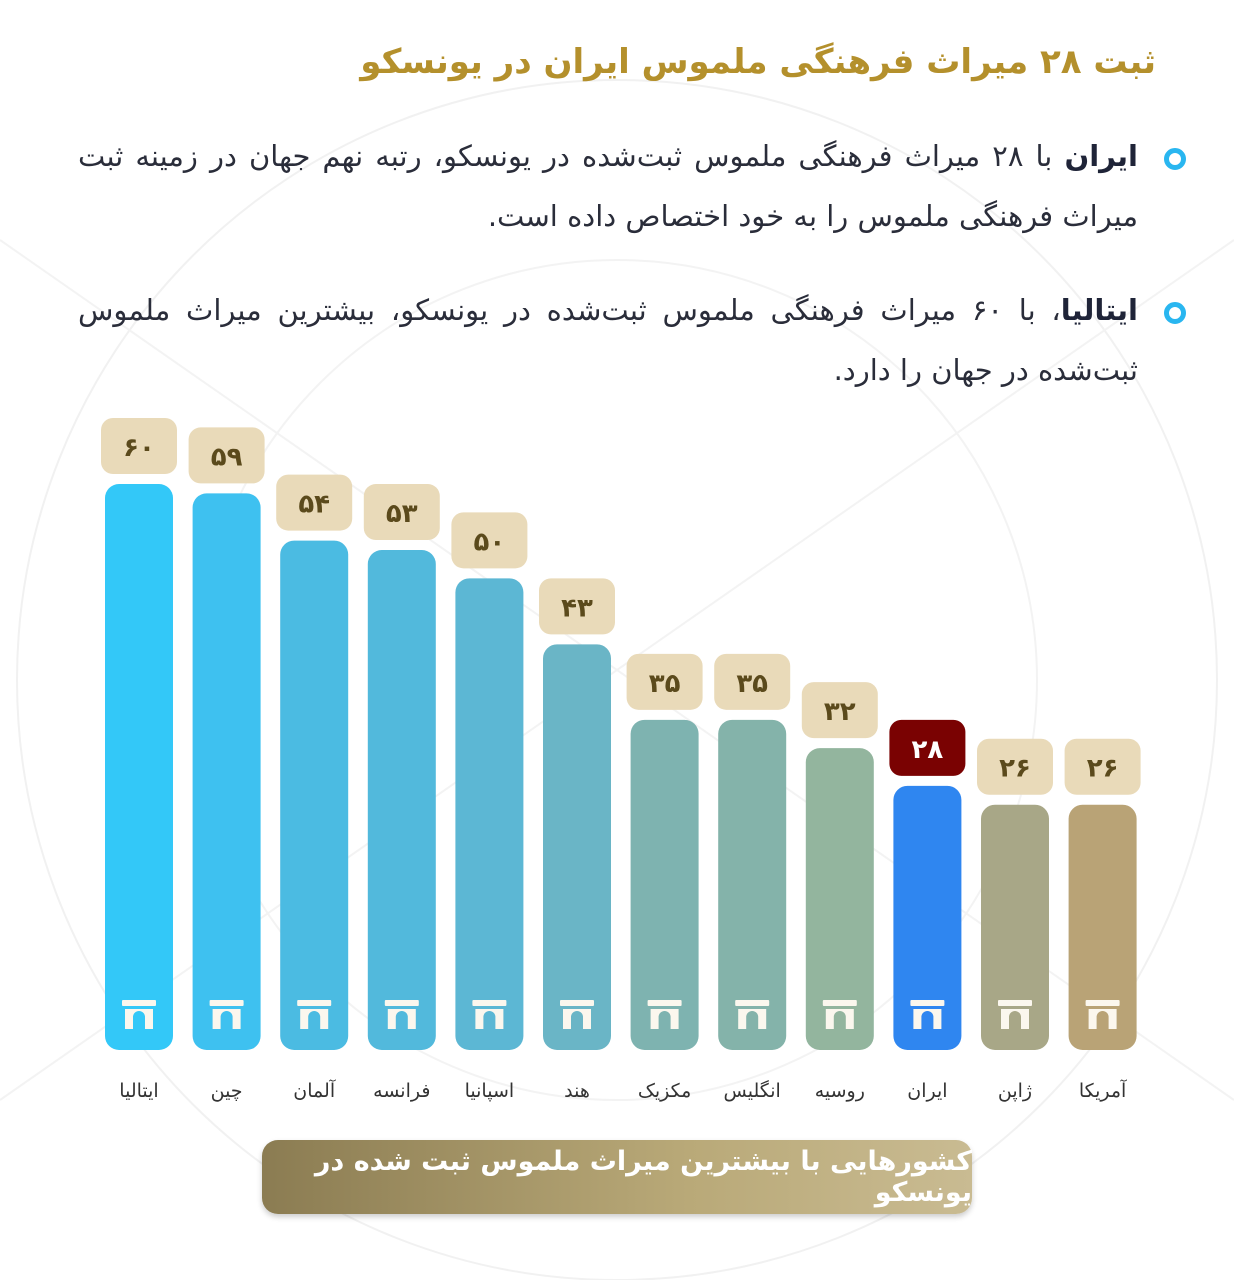 Image resolution: width=1234 pixels, height=1280 pixels. I want to click on bar-group: ۳۵ مکزیک, so click(664, 877).